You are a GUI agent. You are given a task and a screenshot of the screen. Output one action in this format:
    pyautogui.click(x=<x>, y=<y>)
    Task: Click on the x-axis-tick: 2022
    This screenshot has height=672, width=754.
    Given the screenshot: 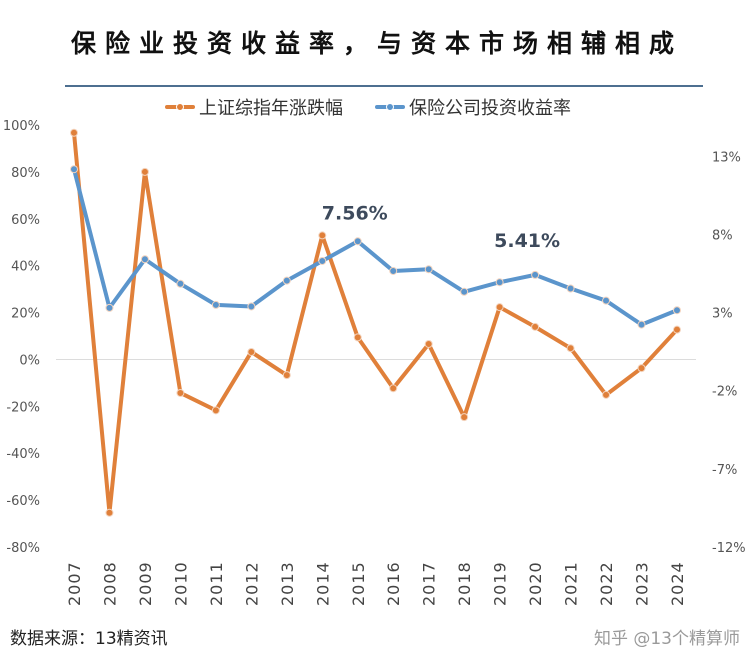 What is the action you would take?
    pyautogui.click(x=606, y=583)
    